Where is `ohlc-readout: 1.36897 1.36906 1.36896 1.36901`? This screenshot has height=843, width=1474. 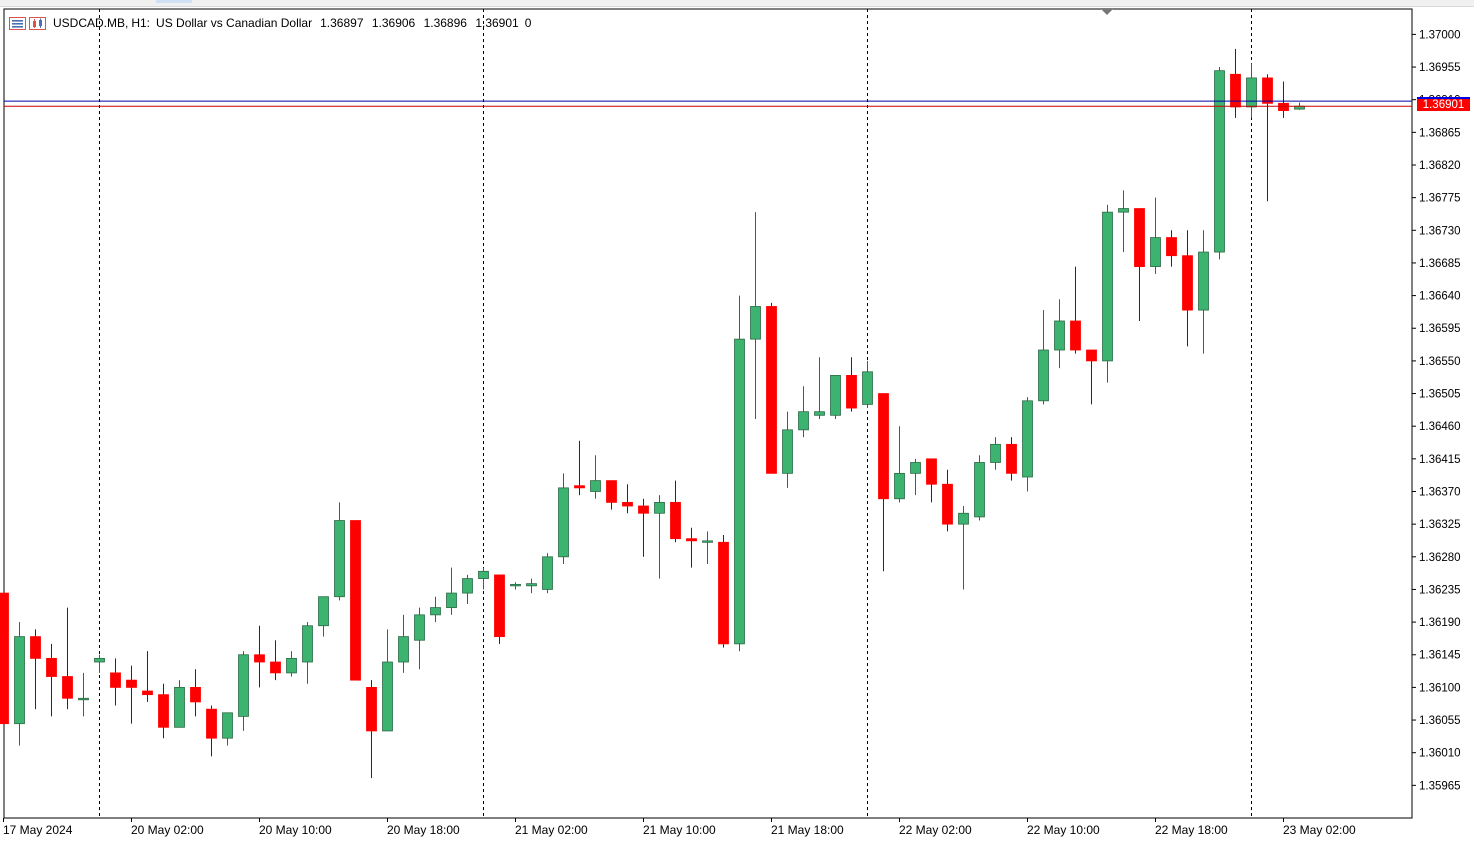
ohlc-readout: 1.36897 1.36906 1.36896 1.36901 is located at coordinates (415, 23).